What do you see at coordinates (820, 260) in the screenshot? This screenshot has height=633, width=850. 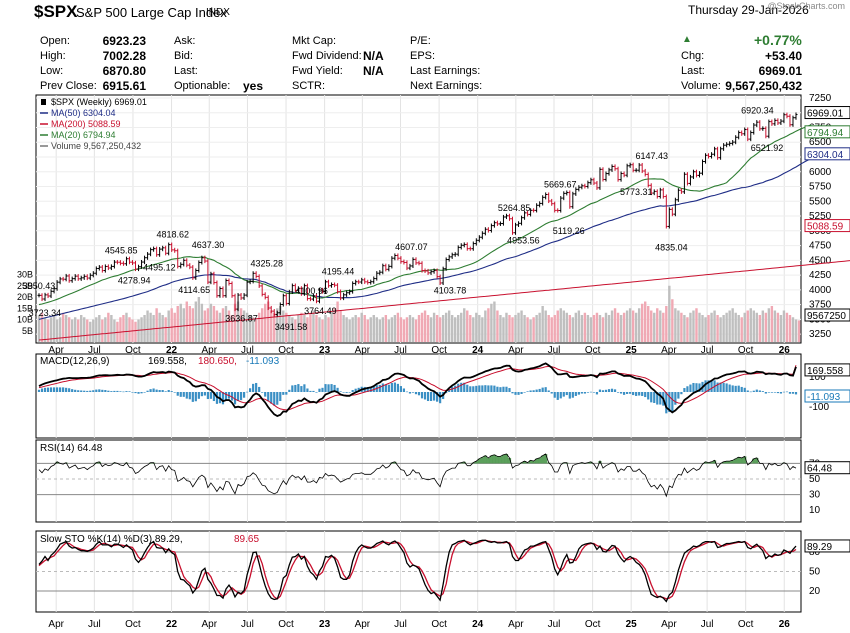 I see `price-tick-label: 4500` at bounding box center [820, 260].